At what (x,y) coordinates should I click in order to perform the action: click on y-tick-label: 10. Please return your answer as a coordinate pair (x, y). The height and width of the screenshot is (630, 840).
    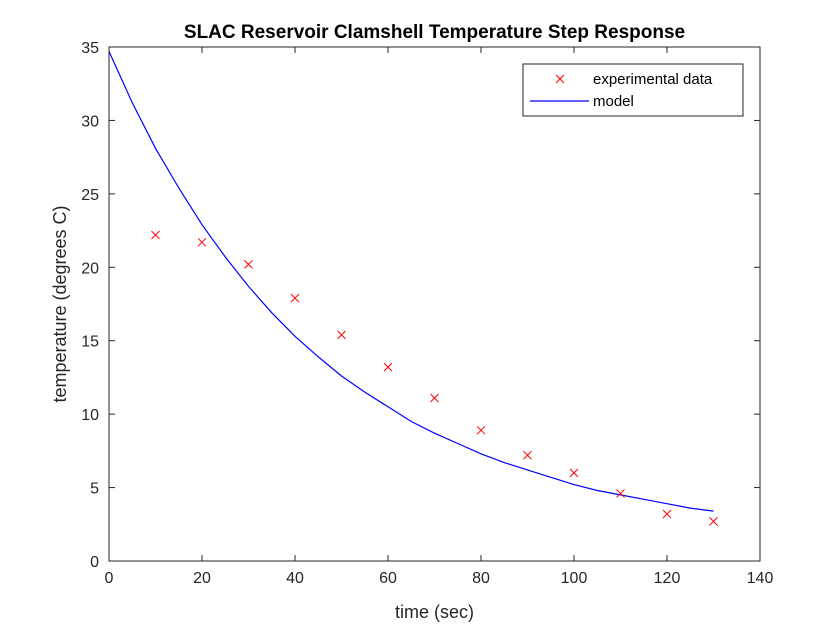
    Looking at the image, I should click on (90, 415).